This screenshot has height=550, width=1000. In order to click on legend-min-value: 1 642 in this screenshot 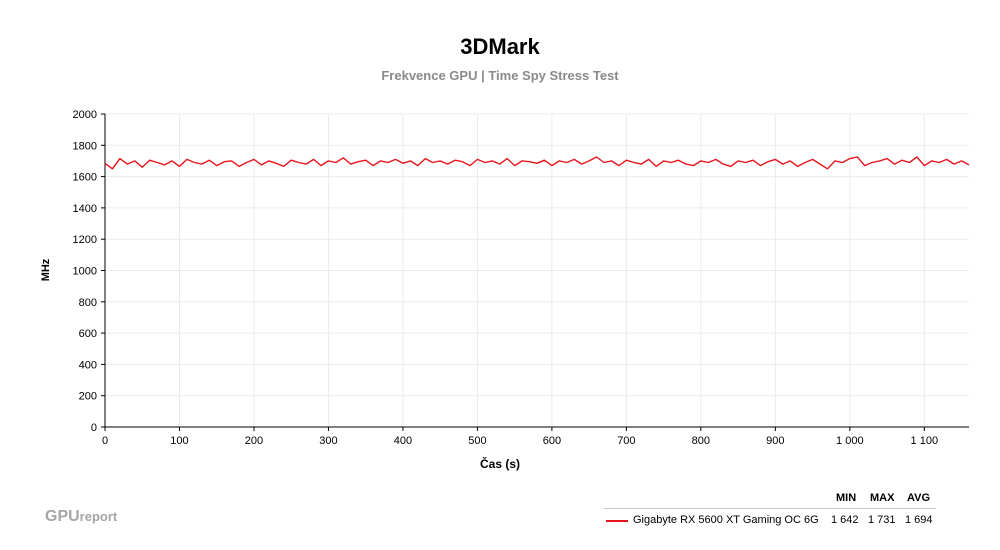, I will do `click(845, 520)`.